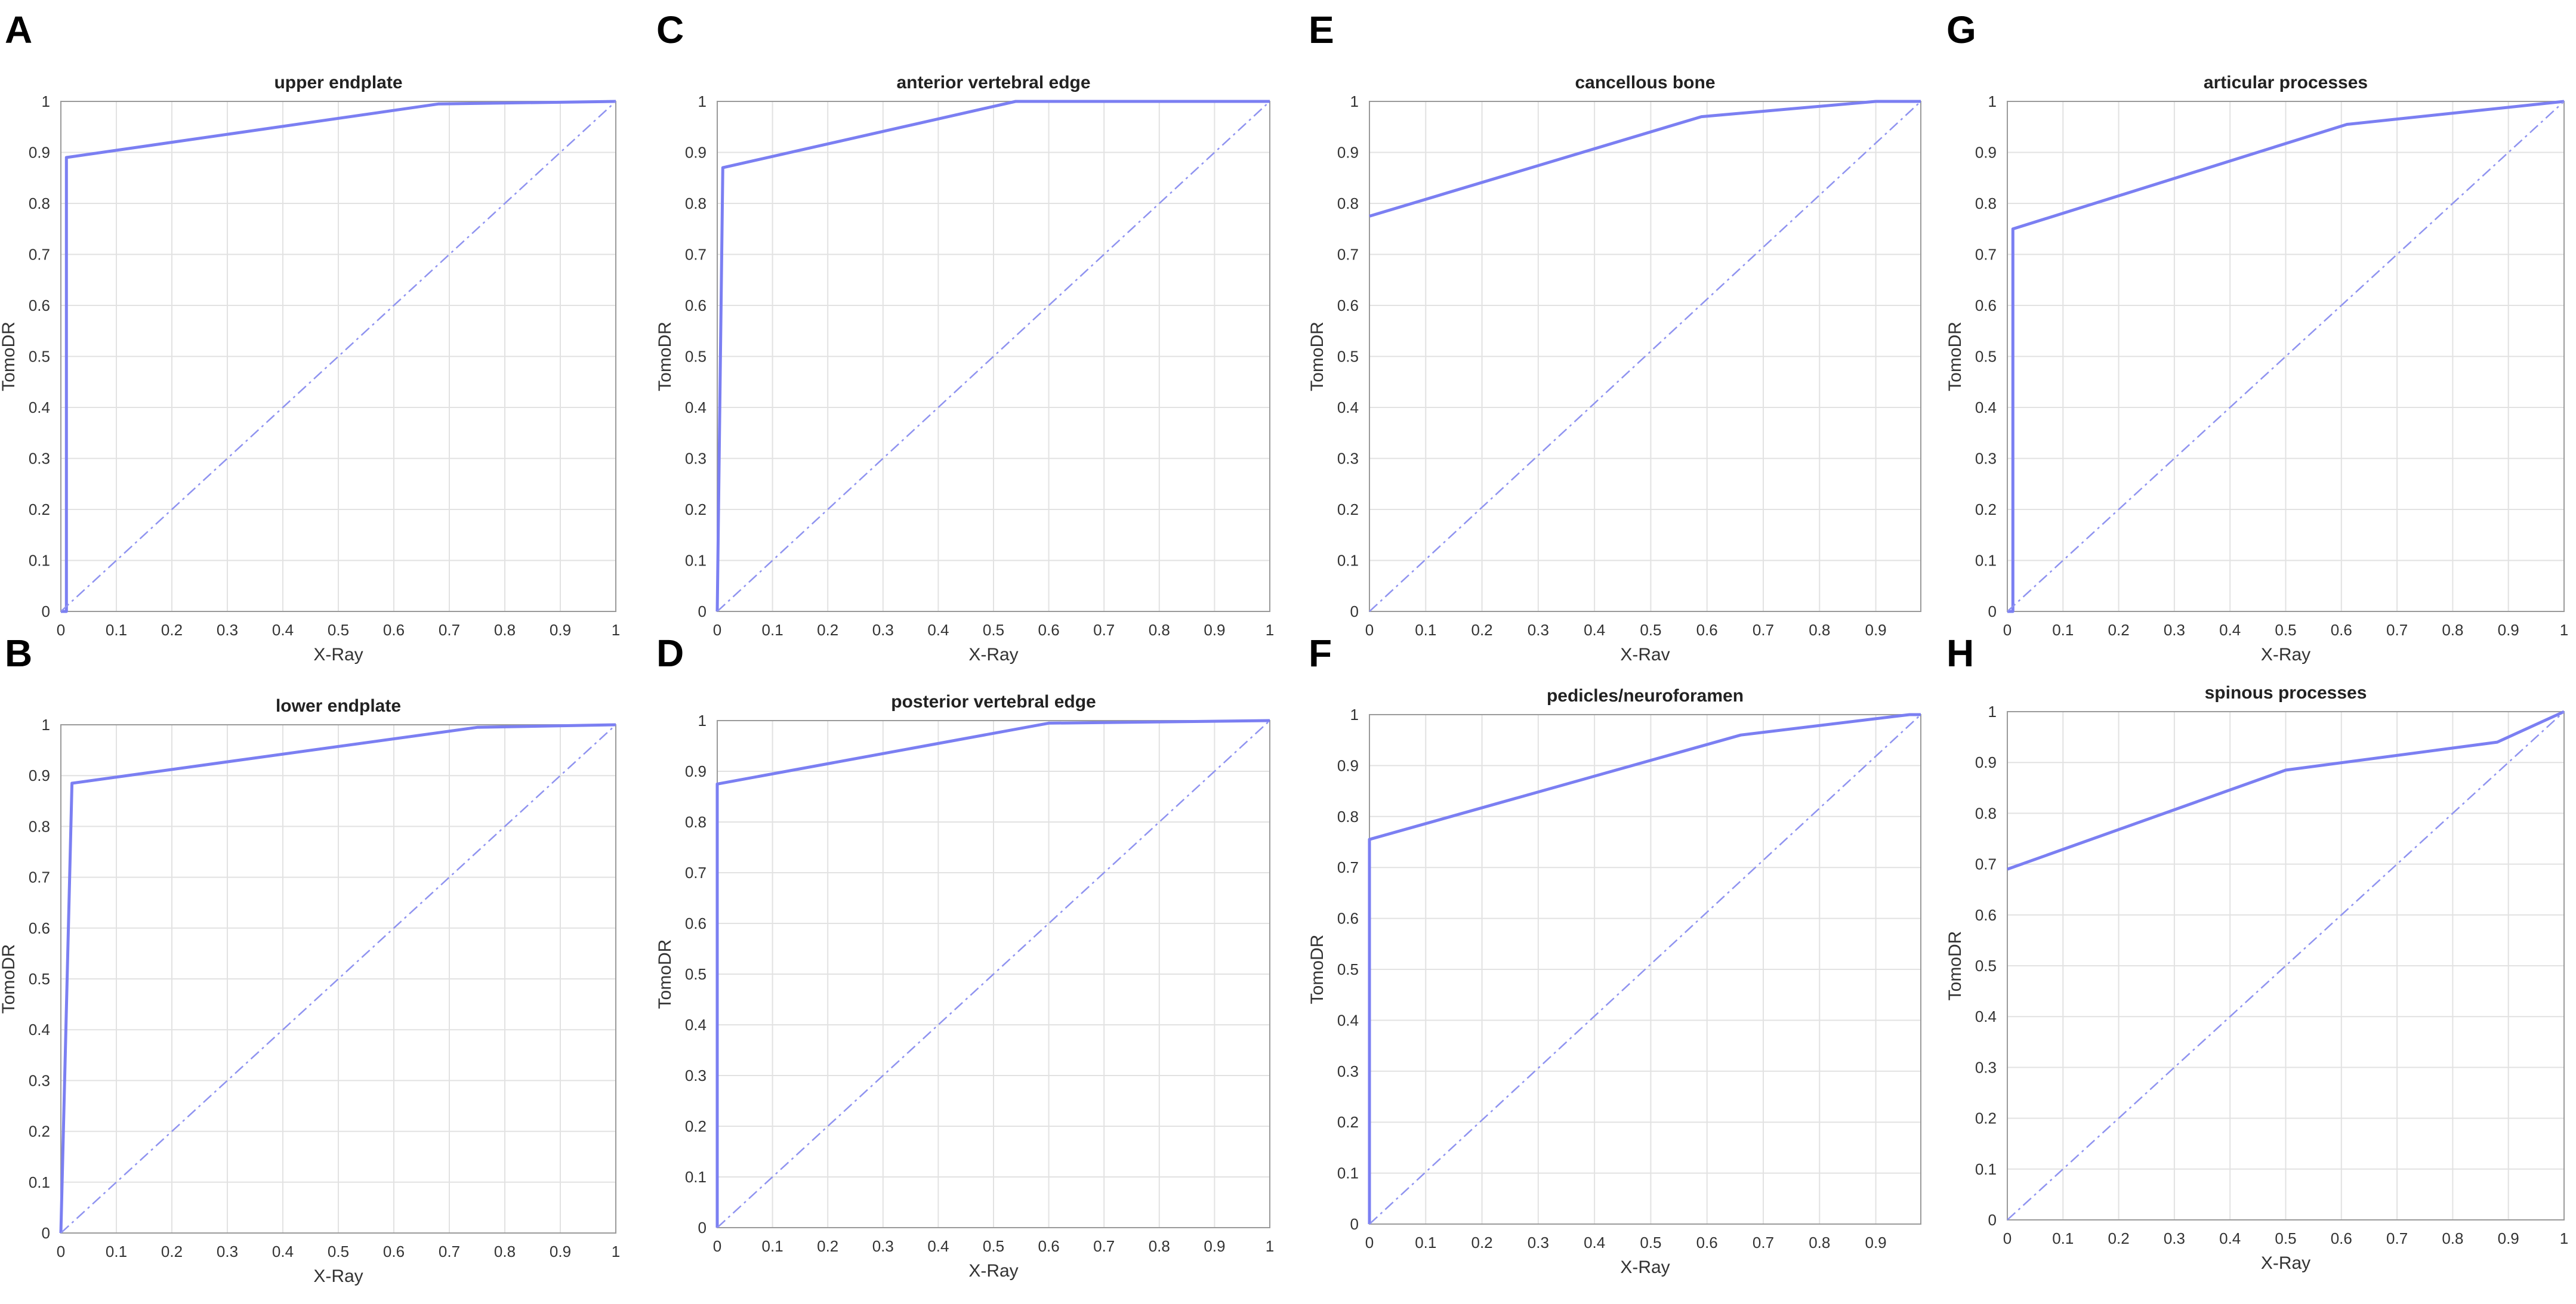  I want to click on axis-frame-a, so click(338, 356).